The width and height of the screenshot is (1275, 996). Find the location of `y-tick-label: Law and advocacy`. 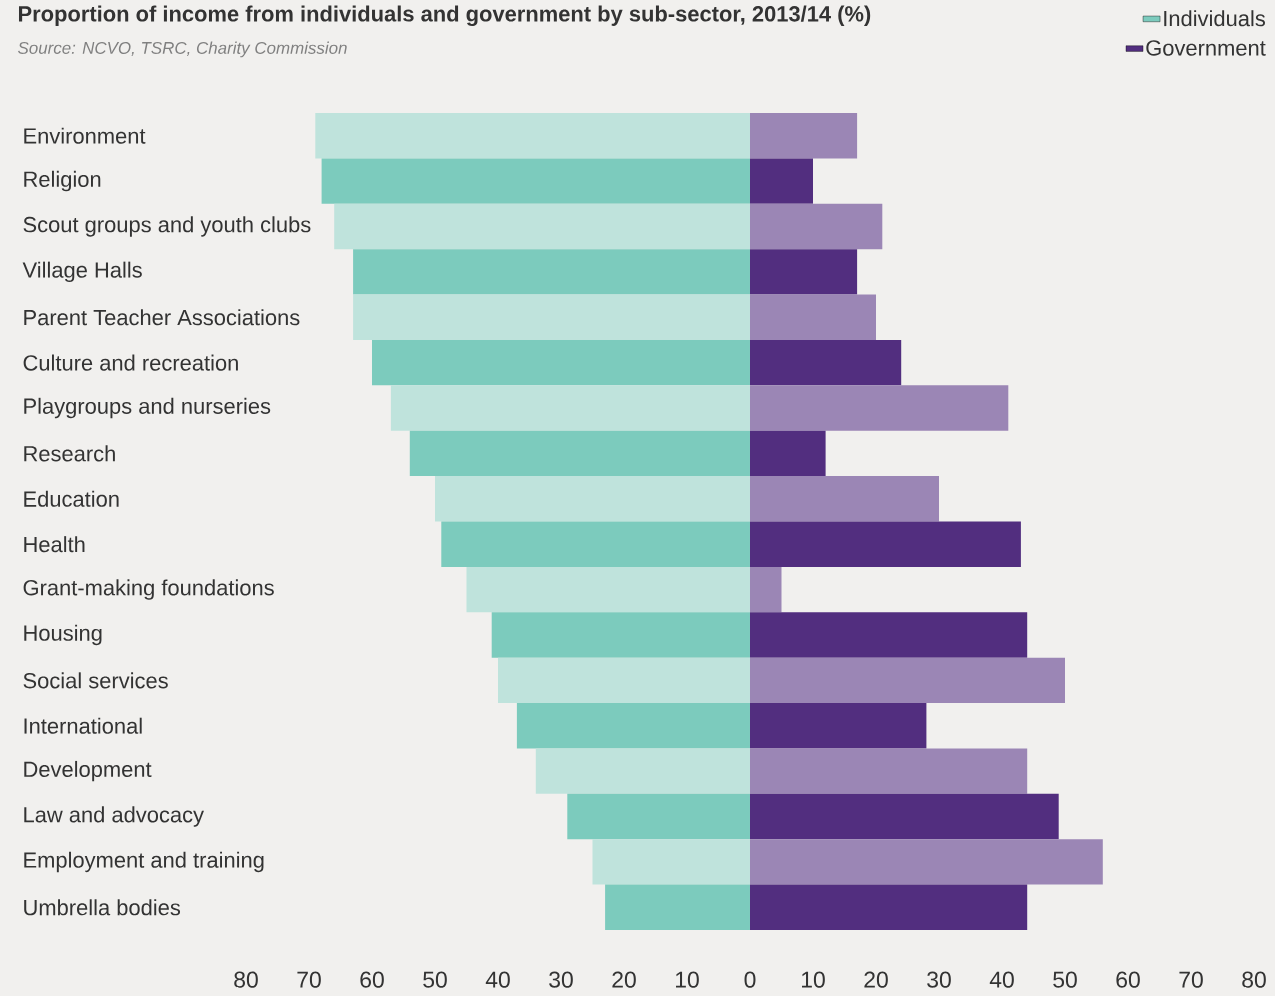

y-tick-label: Law and advocacy is located at coordinates (114, 816).